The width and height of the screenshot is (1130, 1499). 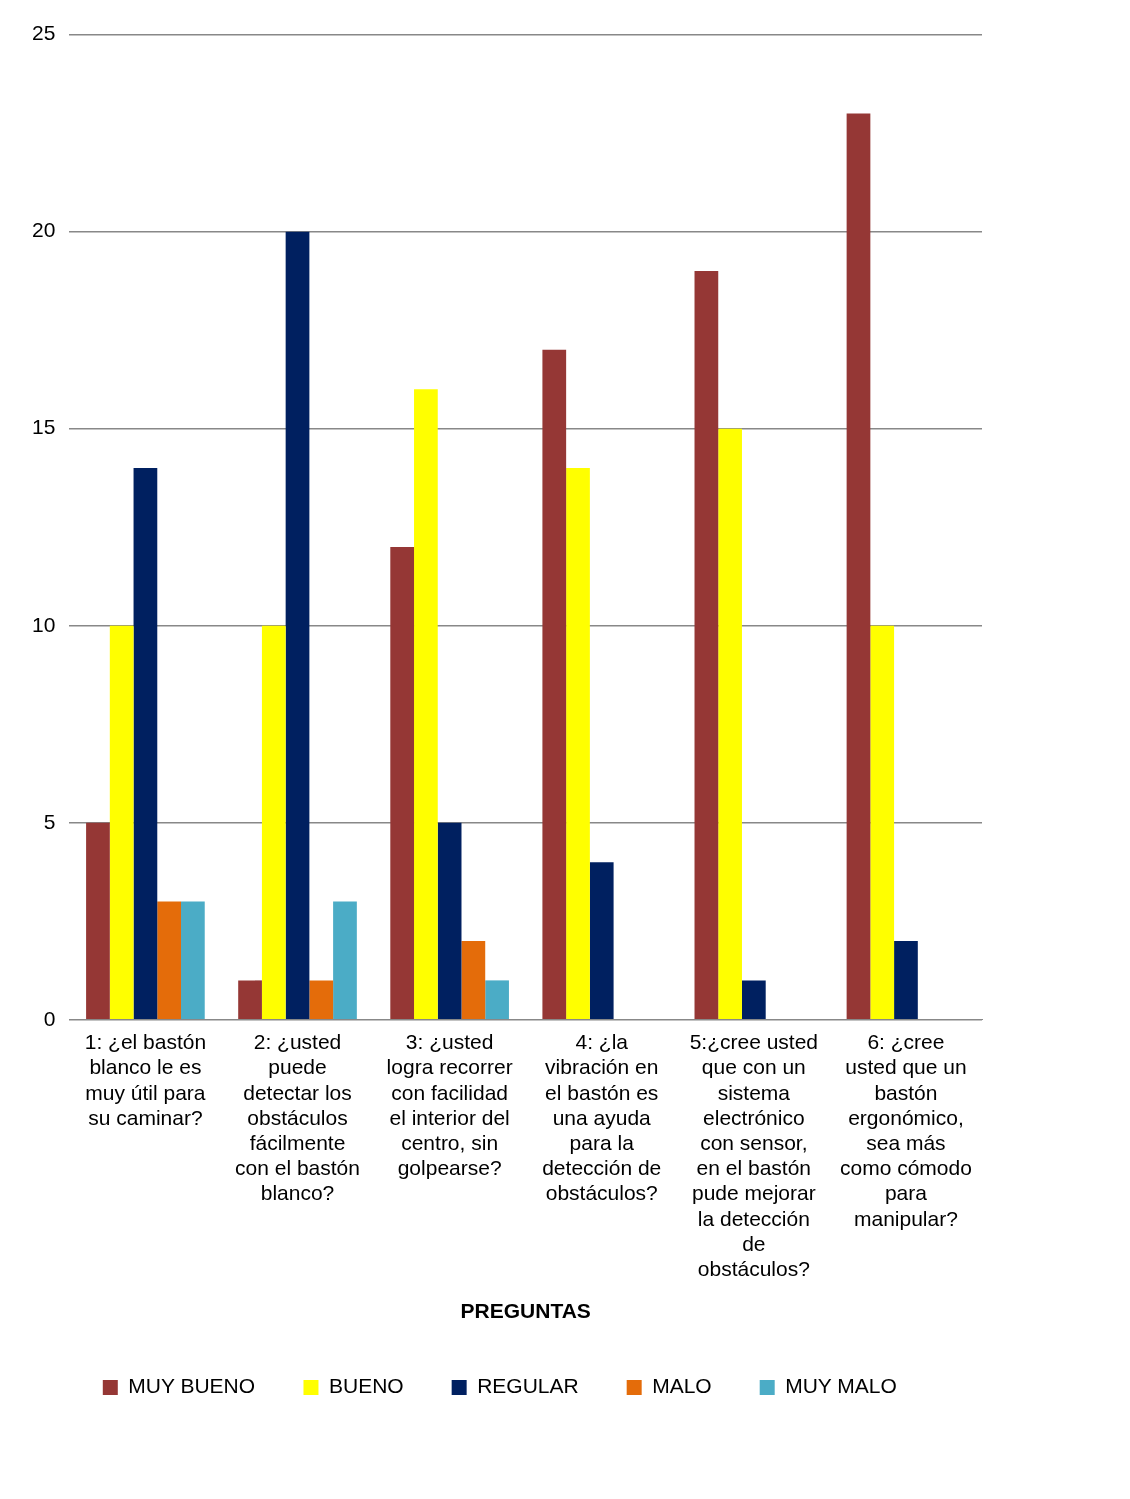 I want to click on x-tick-label: 1: ¿el bastón blanco le es muy útil para su caminar?, so click(x=145, y=1079).